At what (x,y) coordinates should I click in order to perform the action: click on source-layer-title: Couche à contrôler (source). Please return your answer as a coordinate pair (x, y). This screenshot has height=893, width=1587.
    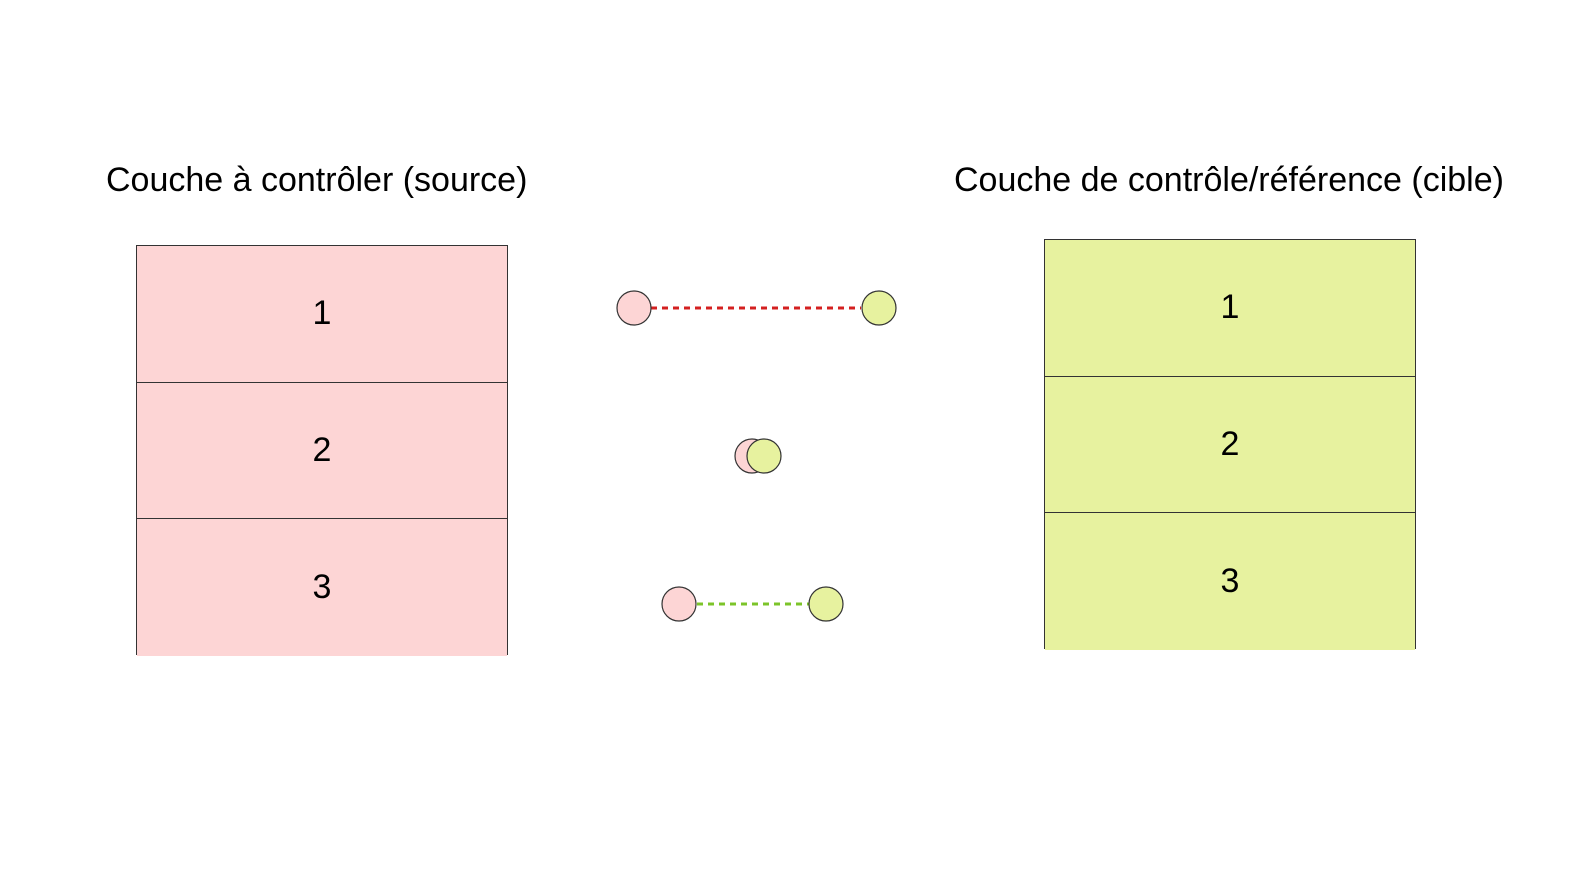
    Looking at the image, I should click on (317, 180).